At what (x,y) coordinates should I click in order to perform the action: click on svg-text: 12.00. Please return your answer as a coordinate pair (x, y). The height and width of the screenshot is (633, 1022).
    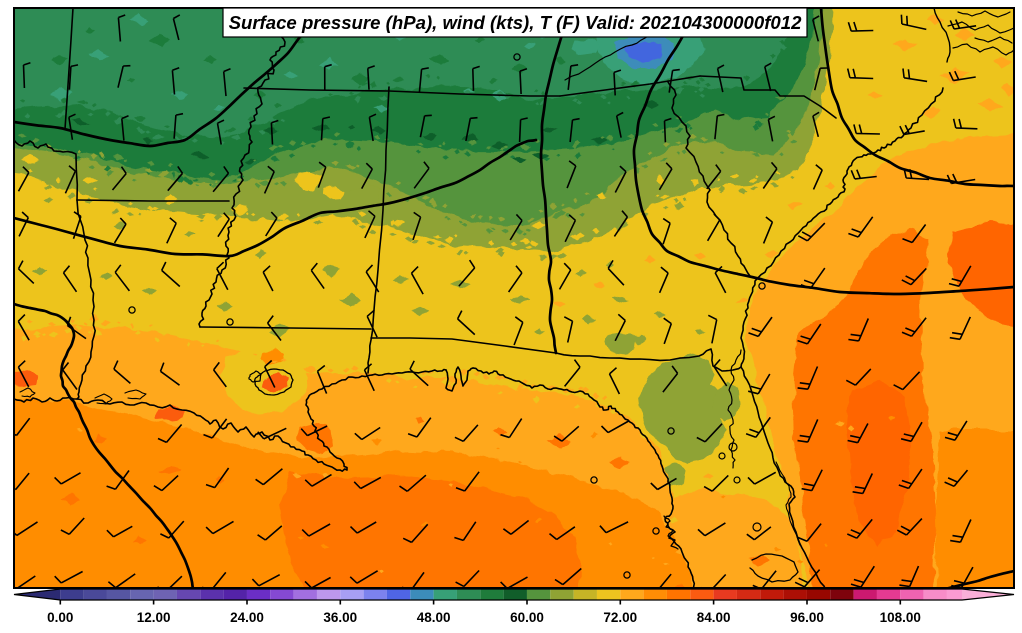
    Looking at the image, I should click on (154, 617).